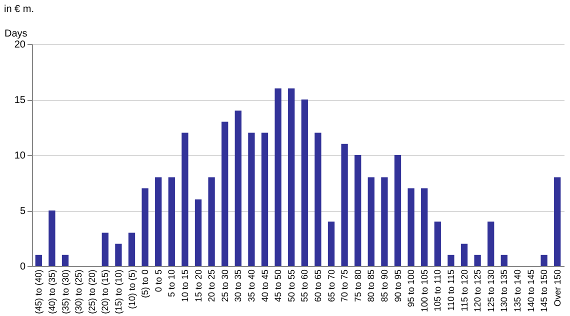  What do you see at coordinates (411, 289) in the screenshot?
I see `x-tick-label: 95 to 100` at bounding box center [411, 289].